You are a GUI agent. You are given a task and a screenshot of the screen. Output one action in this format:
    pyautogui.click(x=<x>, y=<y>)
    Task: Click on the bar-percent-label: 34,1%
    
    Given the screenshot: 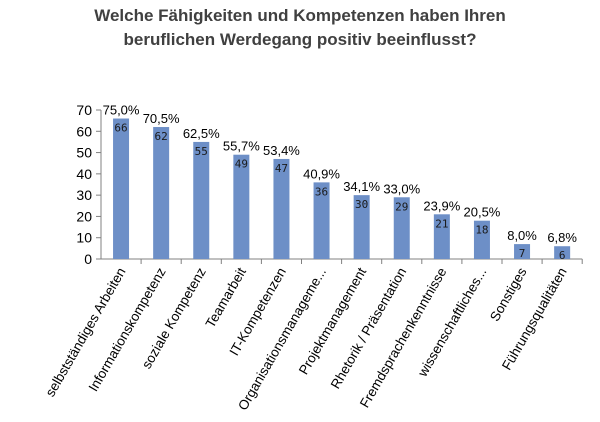 What is the action you would take?
    pyautogui.click(x=361, y=186)
    